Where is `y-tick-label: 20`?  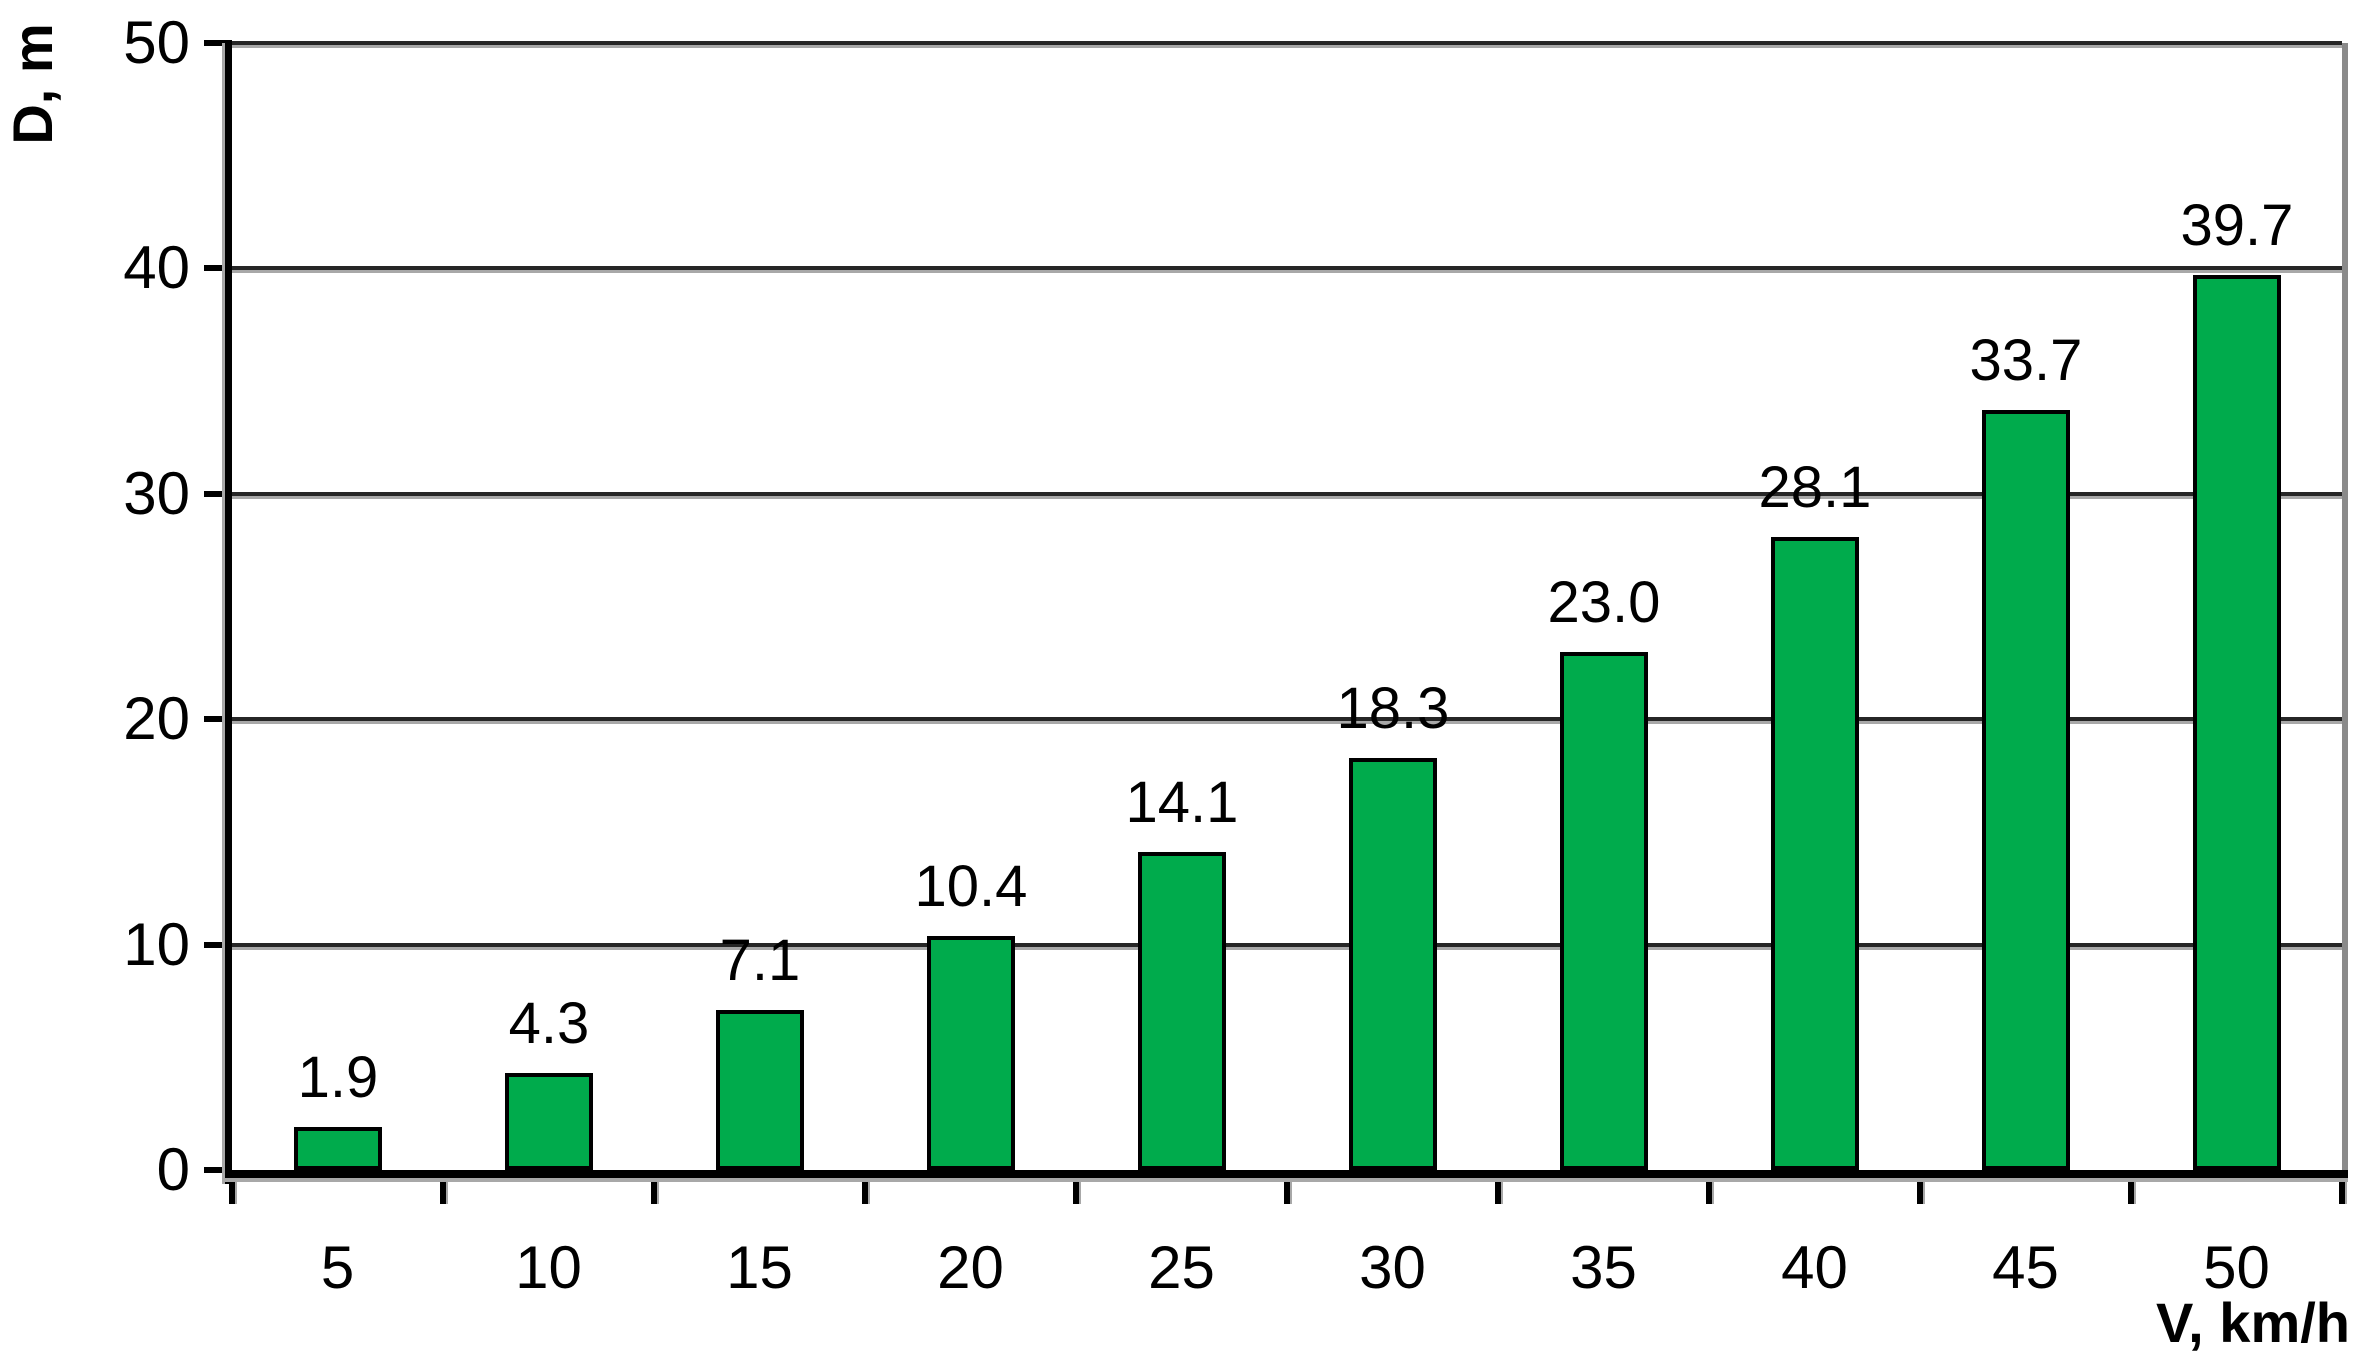 y-tick-label: 20 is located at coordinates (156, 719).